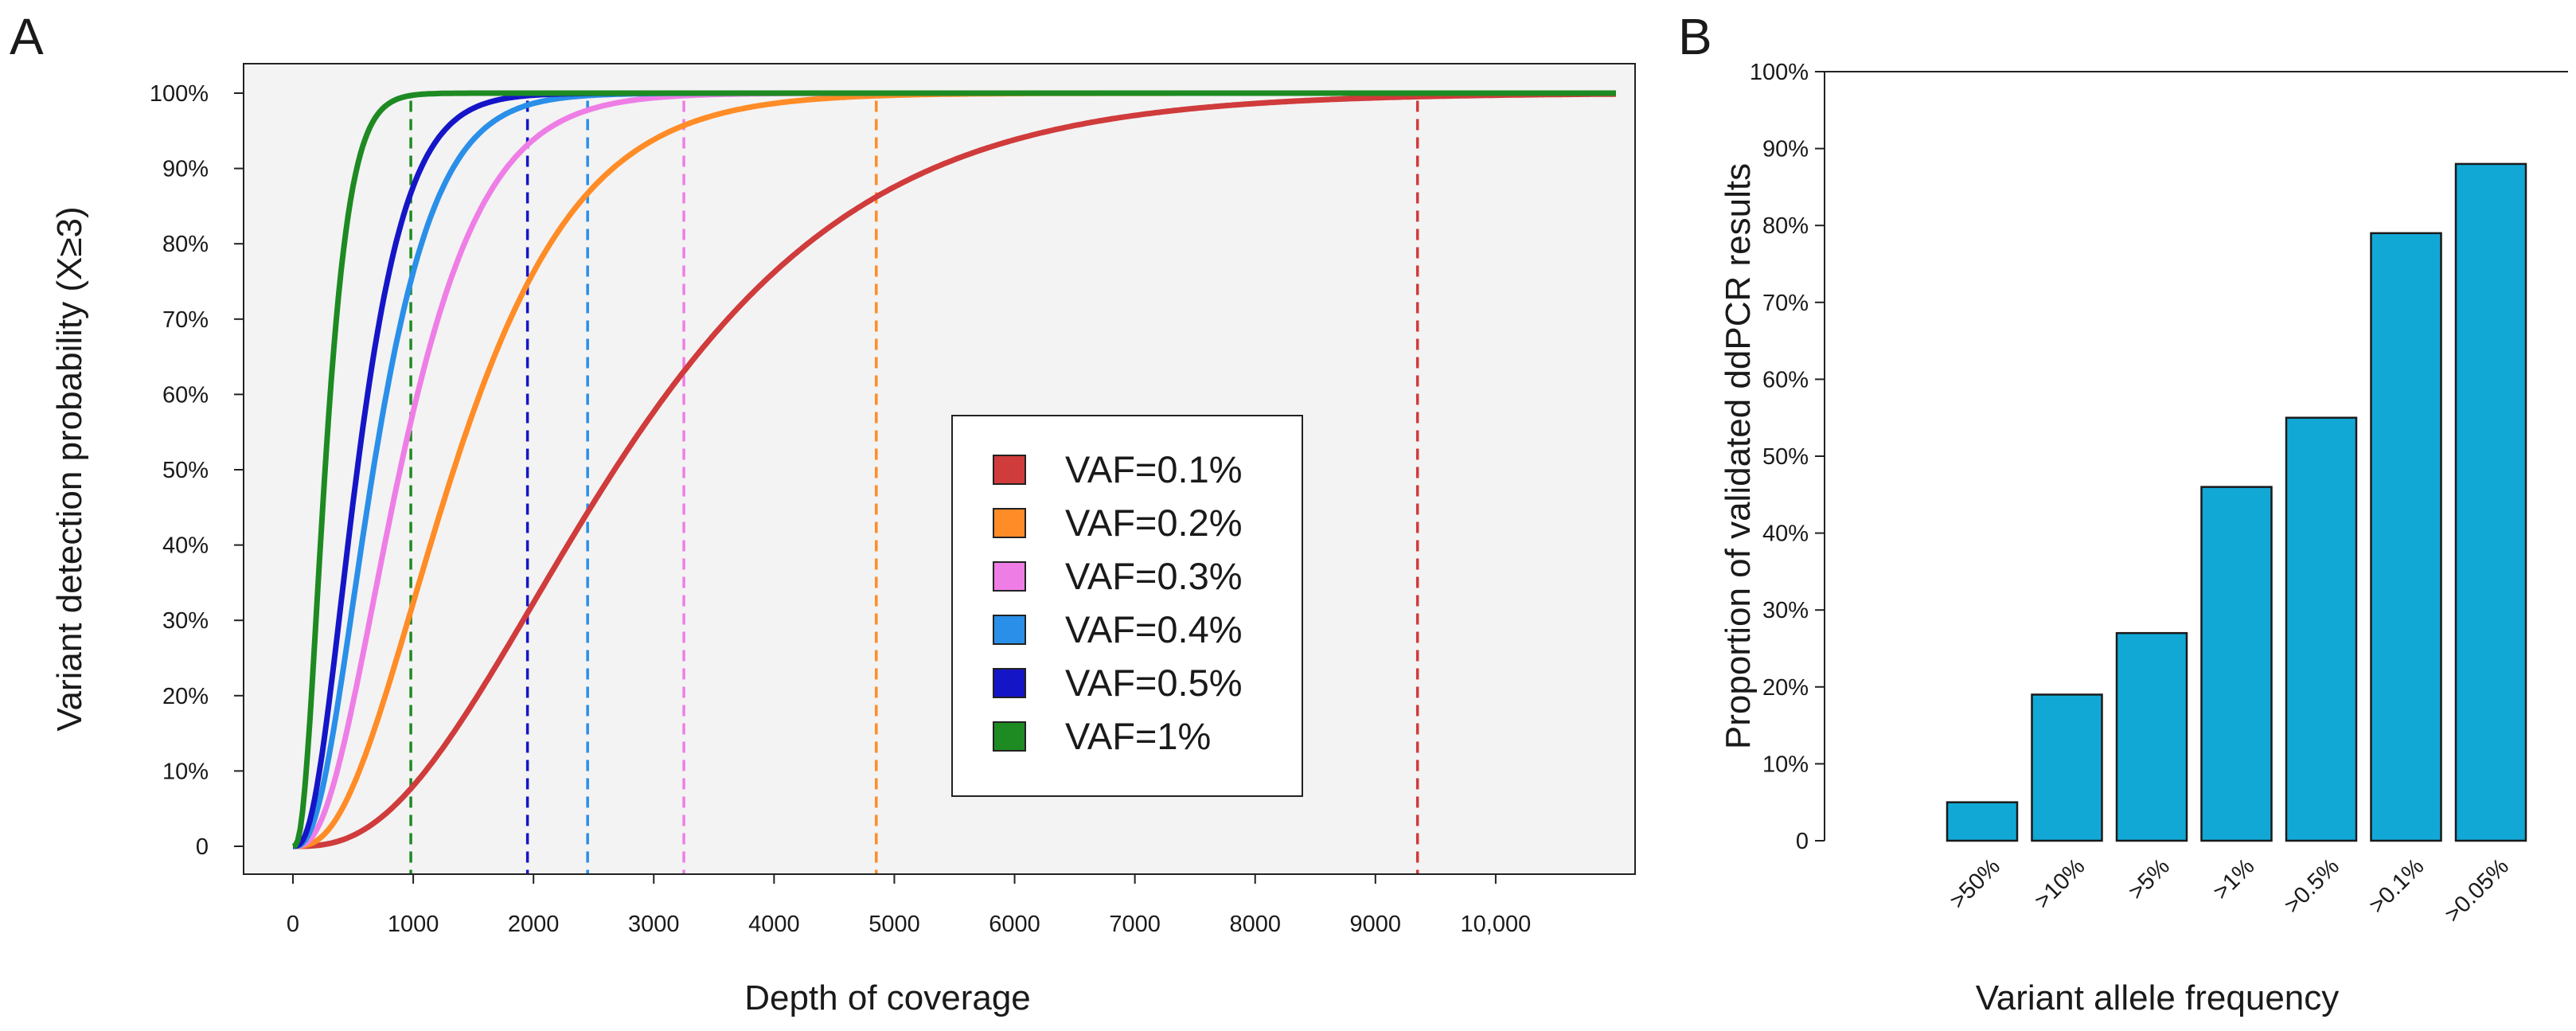 The image size is (2576, 1031). Describe the element at coordinates (1975, 883) in the screenshot. I see `x-tick-label: >50%` at that location.